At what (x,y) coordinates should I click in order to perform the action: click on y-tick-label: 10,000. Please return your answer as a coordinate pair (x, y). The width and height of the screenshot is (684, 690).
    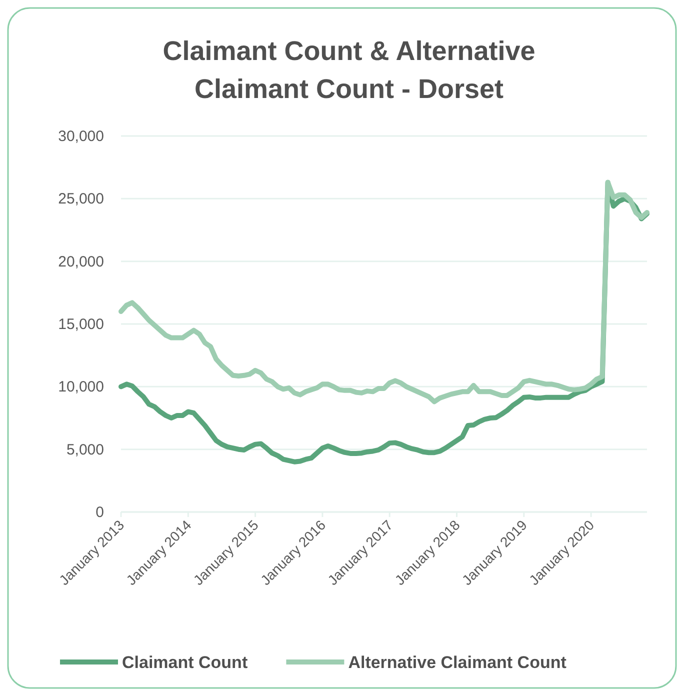
    Looking at the image, I should click on (81, 387).